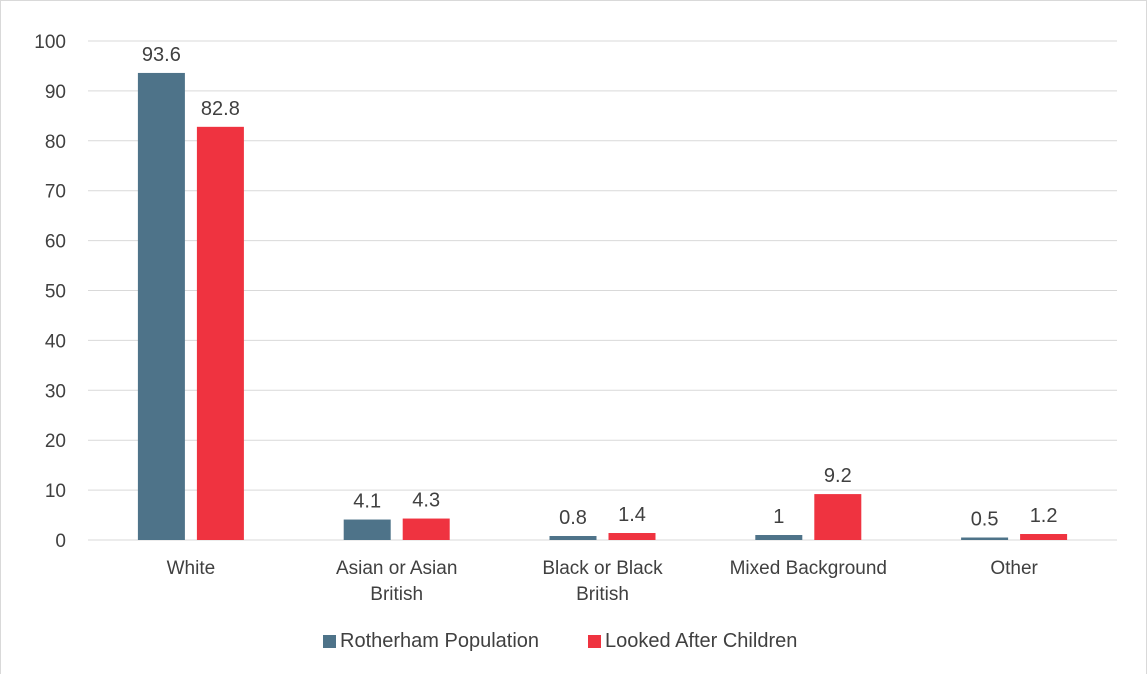  I want to click on data-label: 1, so click(778, 517).